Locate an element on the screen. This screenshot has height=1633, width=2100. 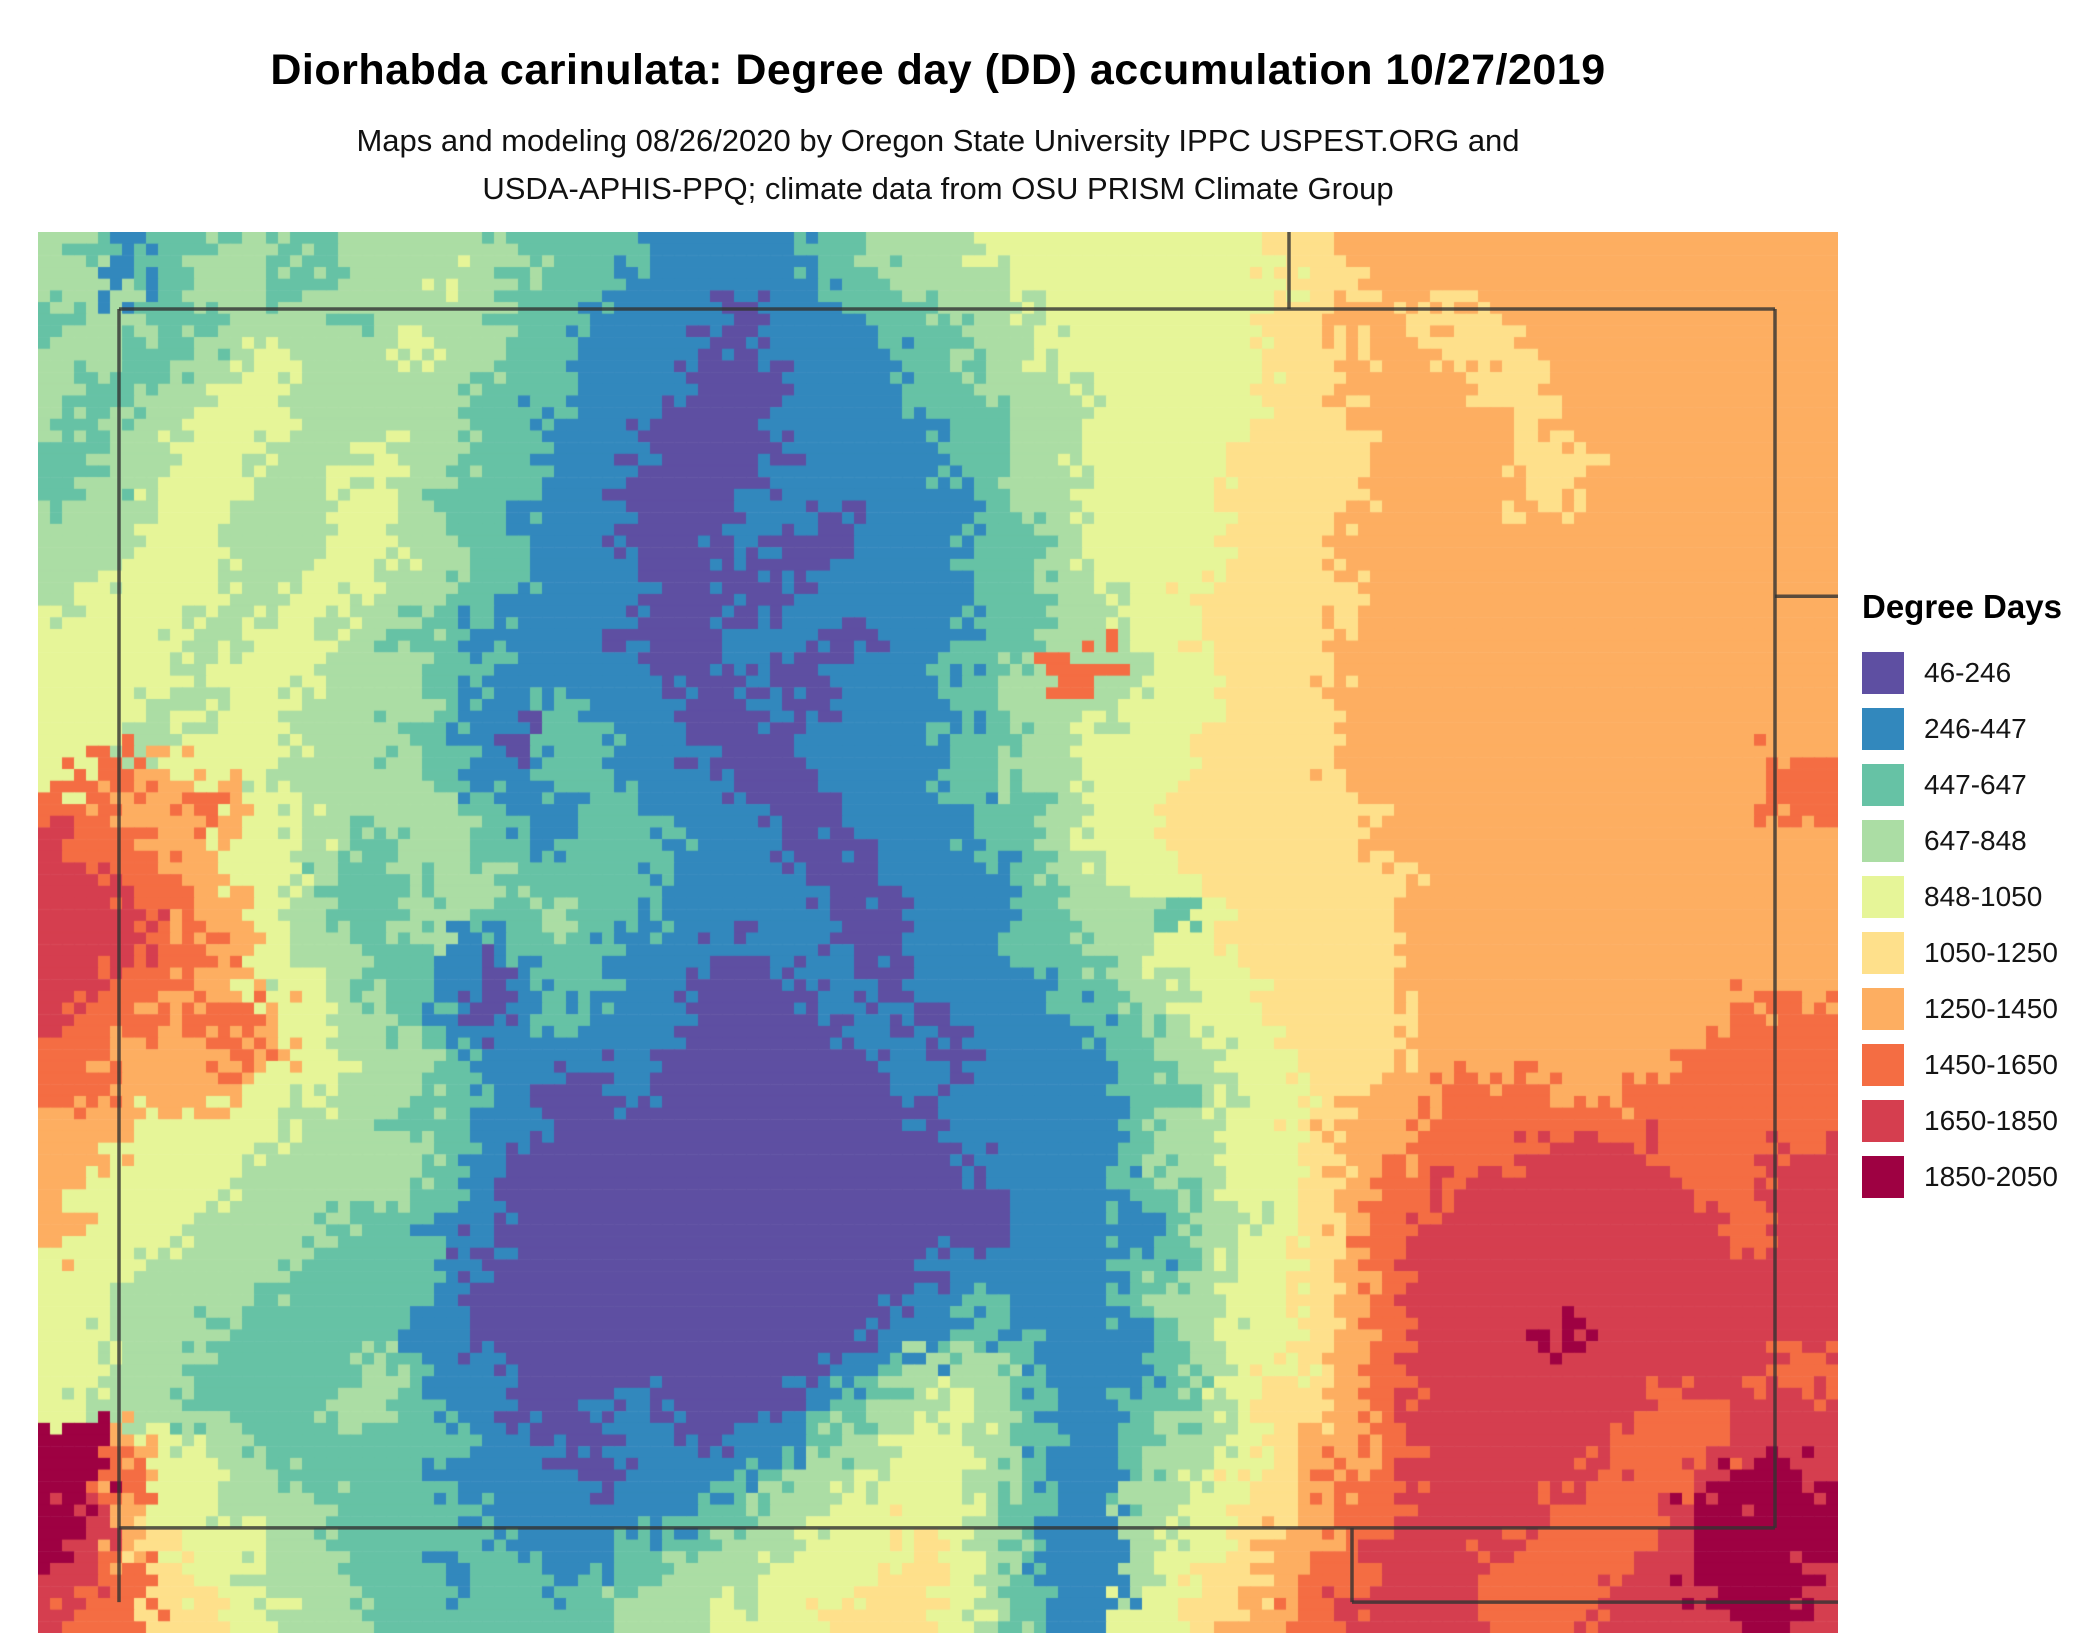
legend-row: 1450-1650 is located at coordinates (1980, 1065).